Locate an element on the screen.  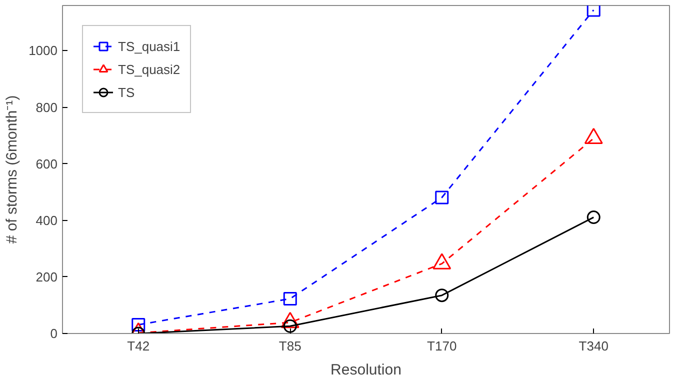
legend-label: TS_quasi2 is located at coordinates (149, 69).